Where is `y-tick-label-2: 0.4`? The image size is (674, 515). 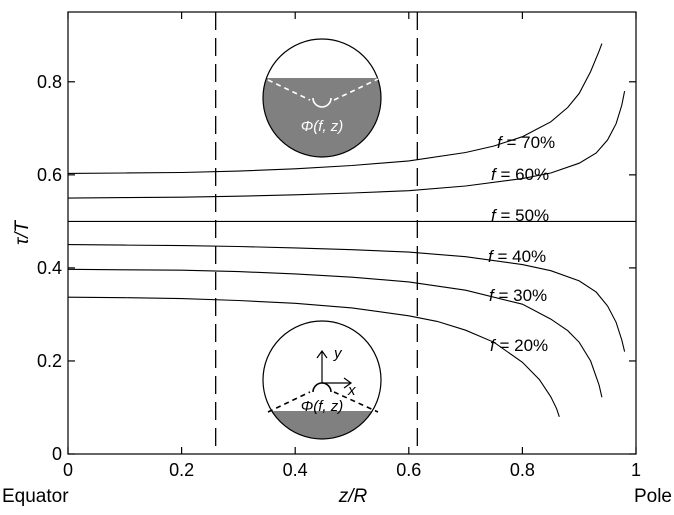 y-tick-label-2: 0.4 is located at coordinates (49, 268).